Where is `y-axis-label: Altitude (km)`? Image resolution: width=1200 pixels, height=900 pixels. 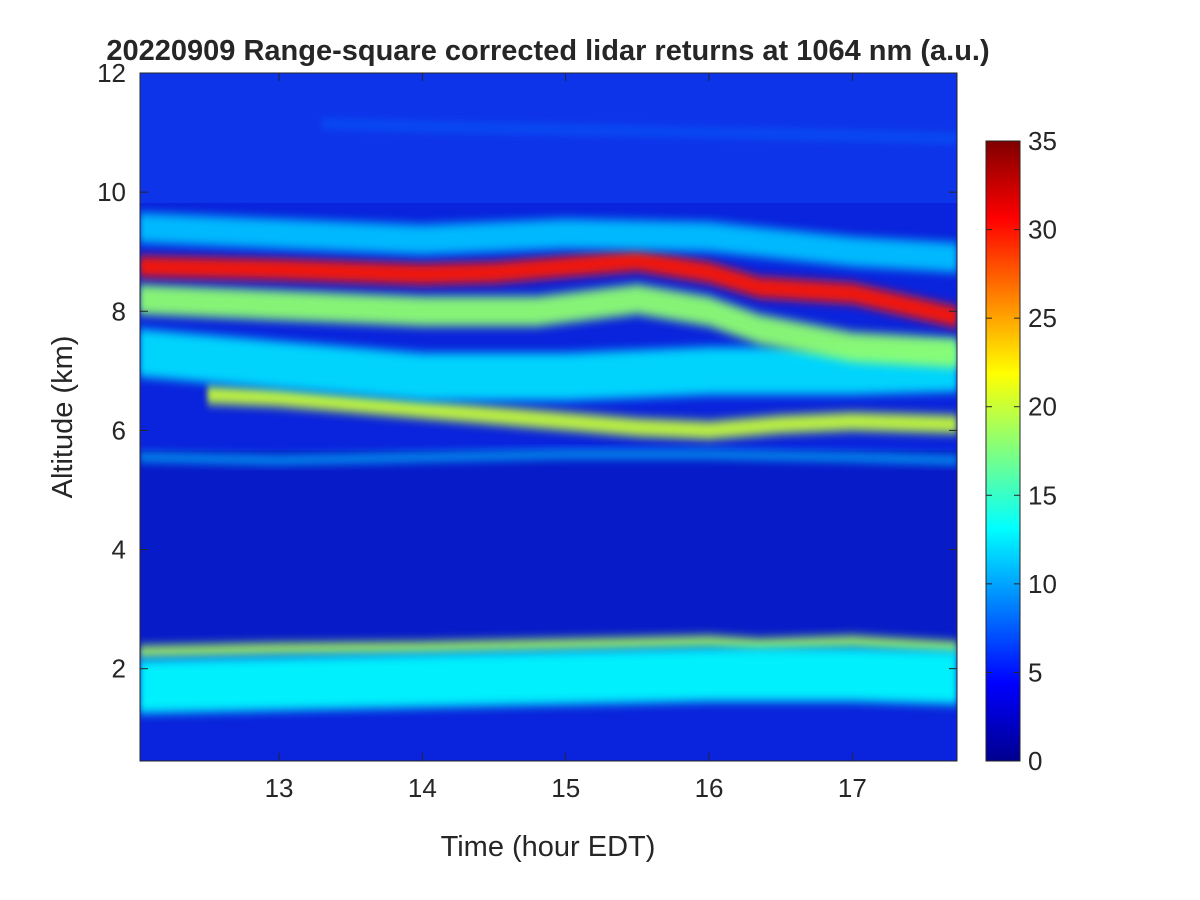 y-axis-label: Altitude (km) is located at coordinates (63, 417).